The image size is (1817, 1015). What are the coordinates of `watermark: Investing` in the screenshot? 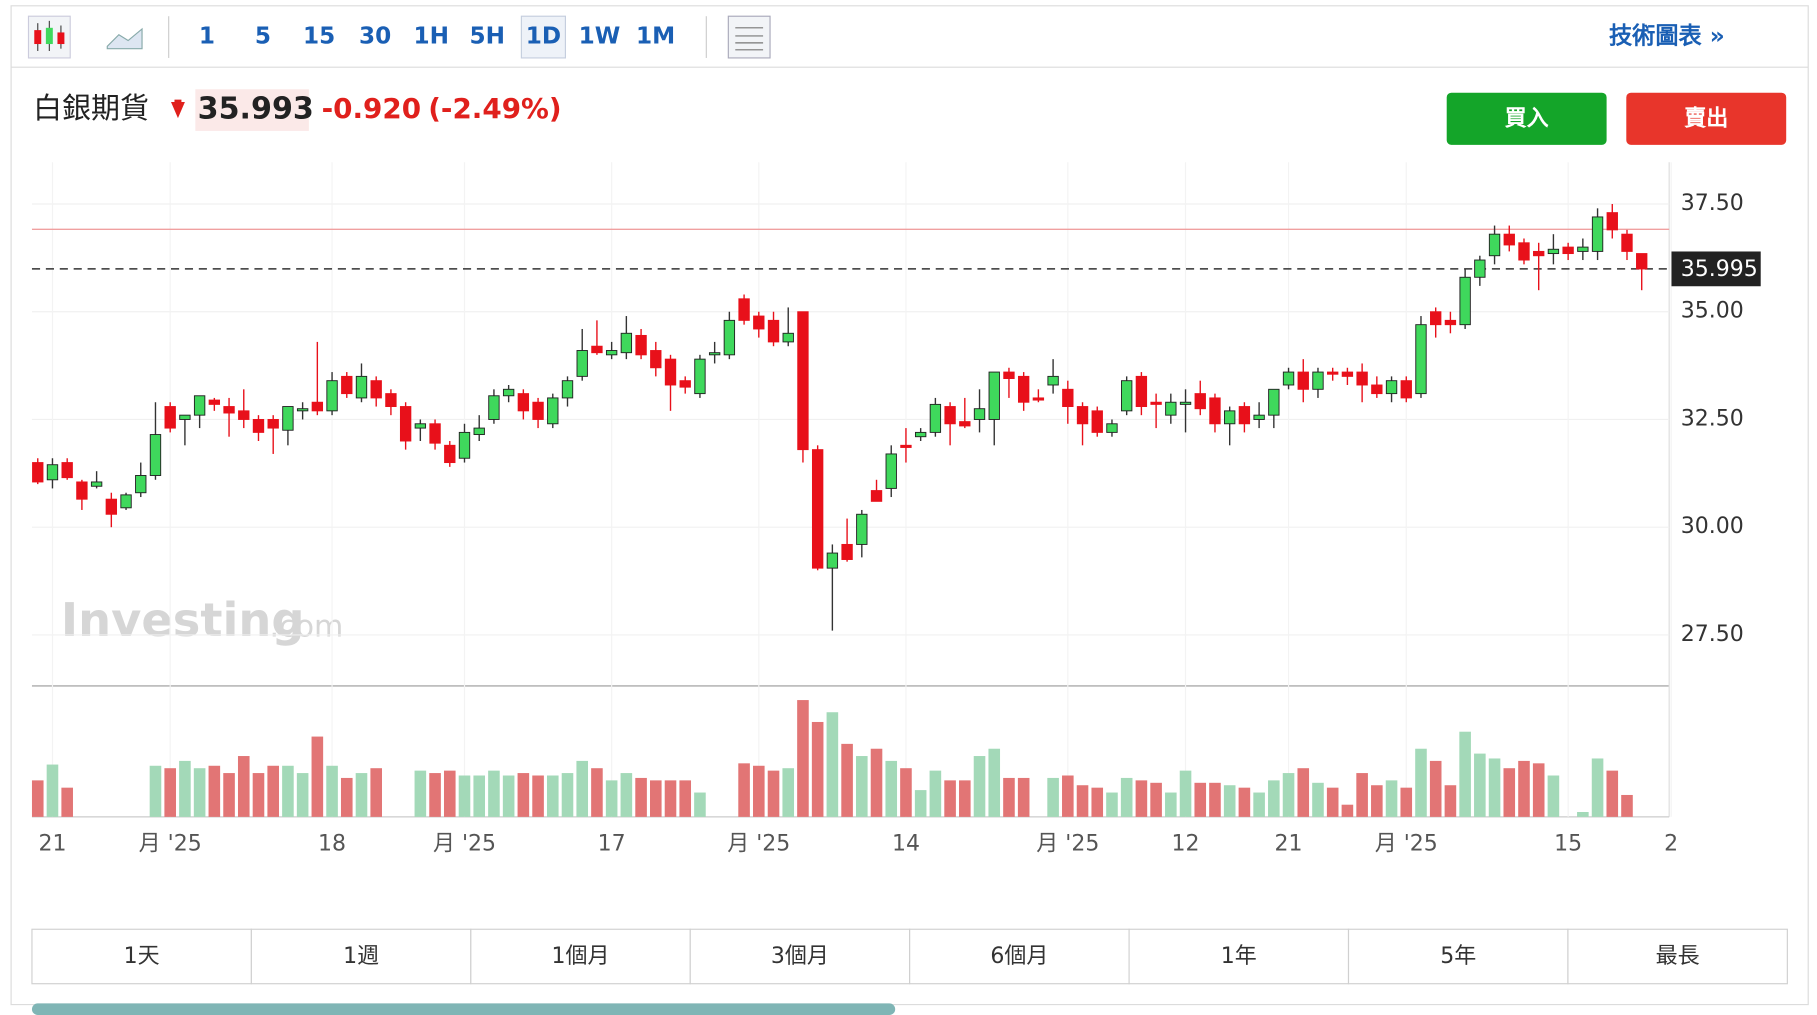 It's located at (183, 620).